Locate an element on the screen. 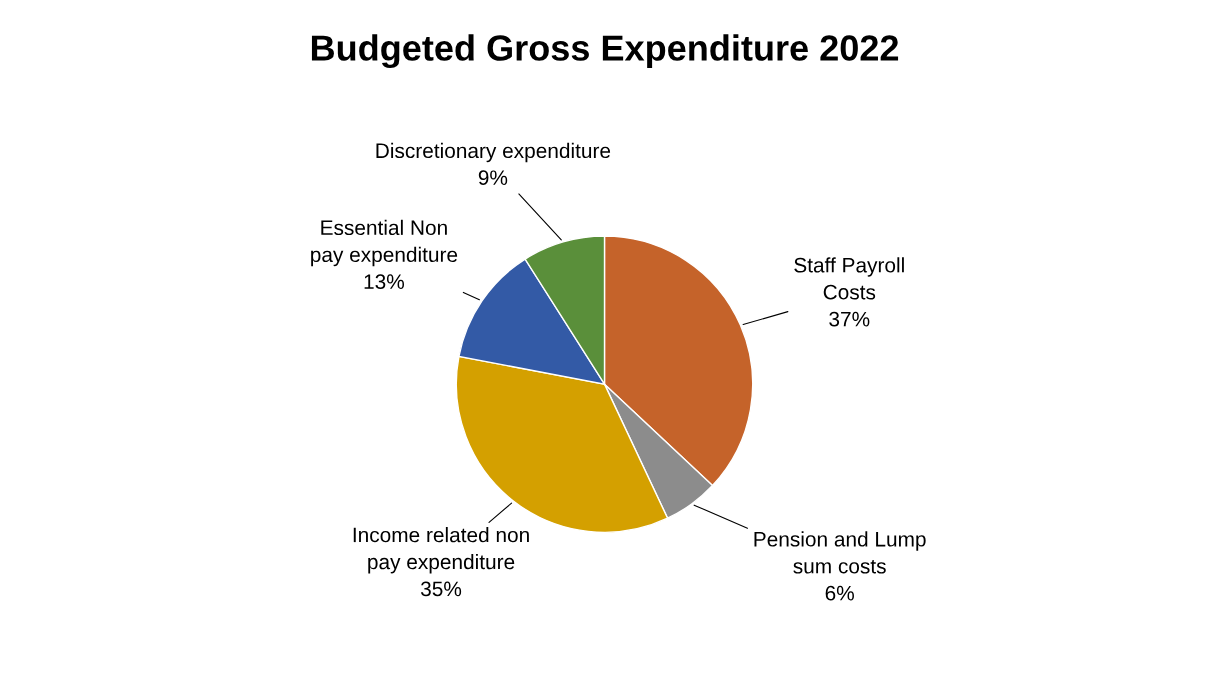 The image size is (1209, 686). slice-label: Pension and Lump sum costs is located at coordinates (840, 552).